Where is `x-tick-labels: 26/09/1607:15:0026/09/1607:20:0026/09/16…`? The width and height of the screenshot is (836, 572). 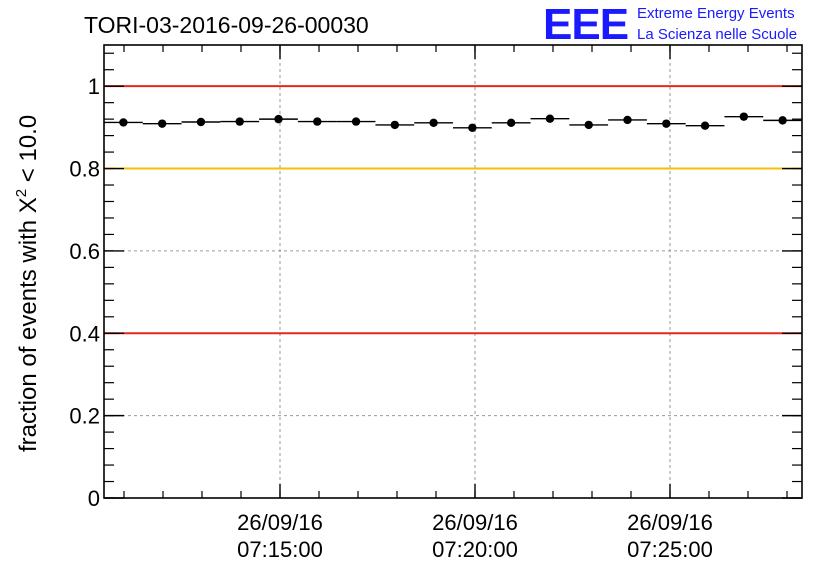
x-tick-labels: 26/09/1607:15:0026/09/1607:20:0026/09/16… is located at coordinates (475, 536).